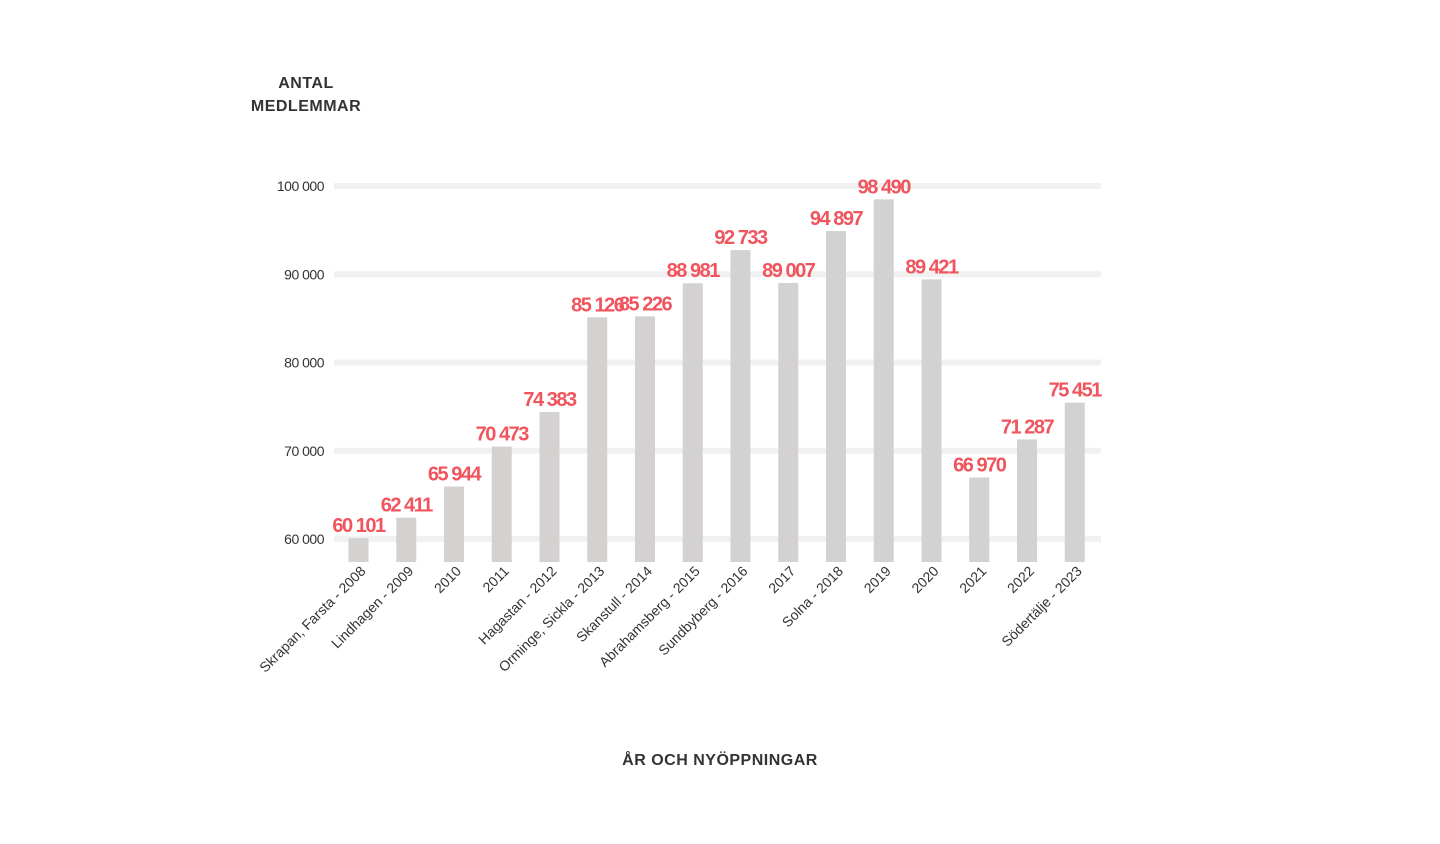 The image size is (1440, 844). What do you see at coordinates (447, 579) in the screenshot?
I see `x-tick-label: 2010` at bounding box center [447, 579].